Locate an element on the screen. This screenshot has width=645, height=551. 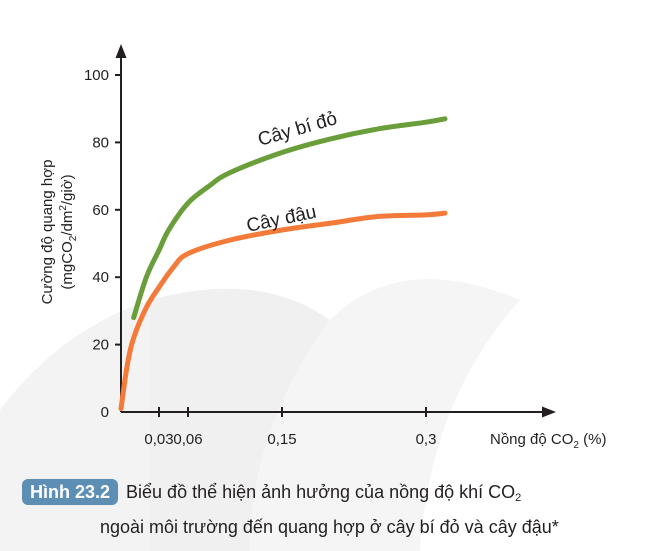
x-axis-arrow is located at coordinates (549, 412).